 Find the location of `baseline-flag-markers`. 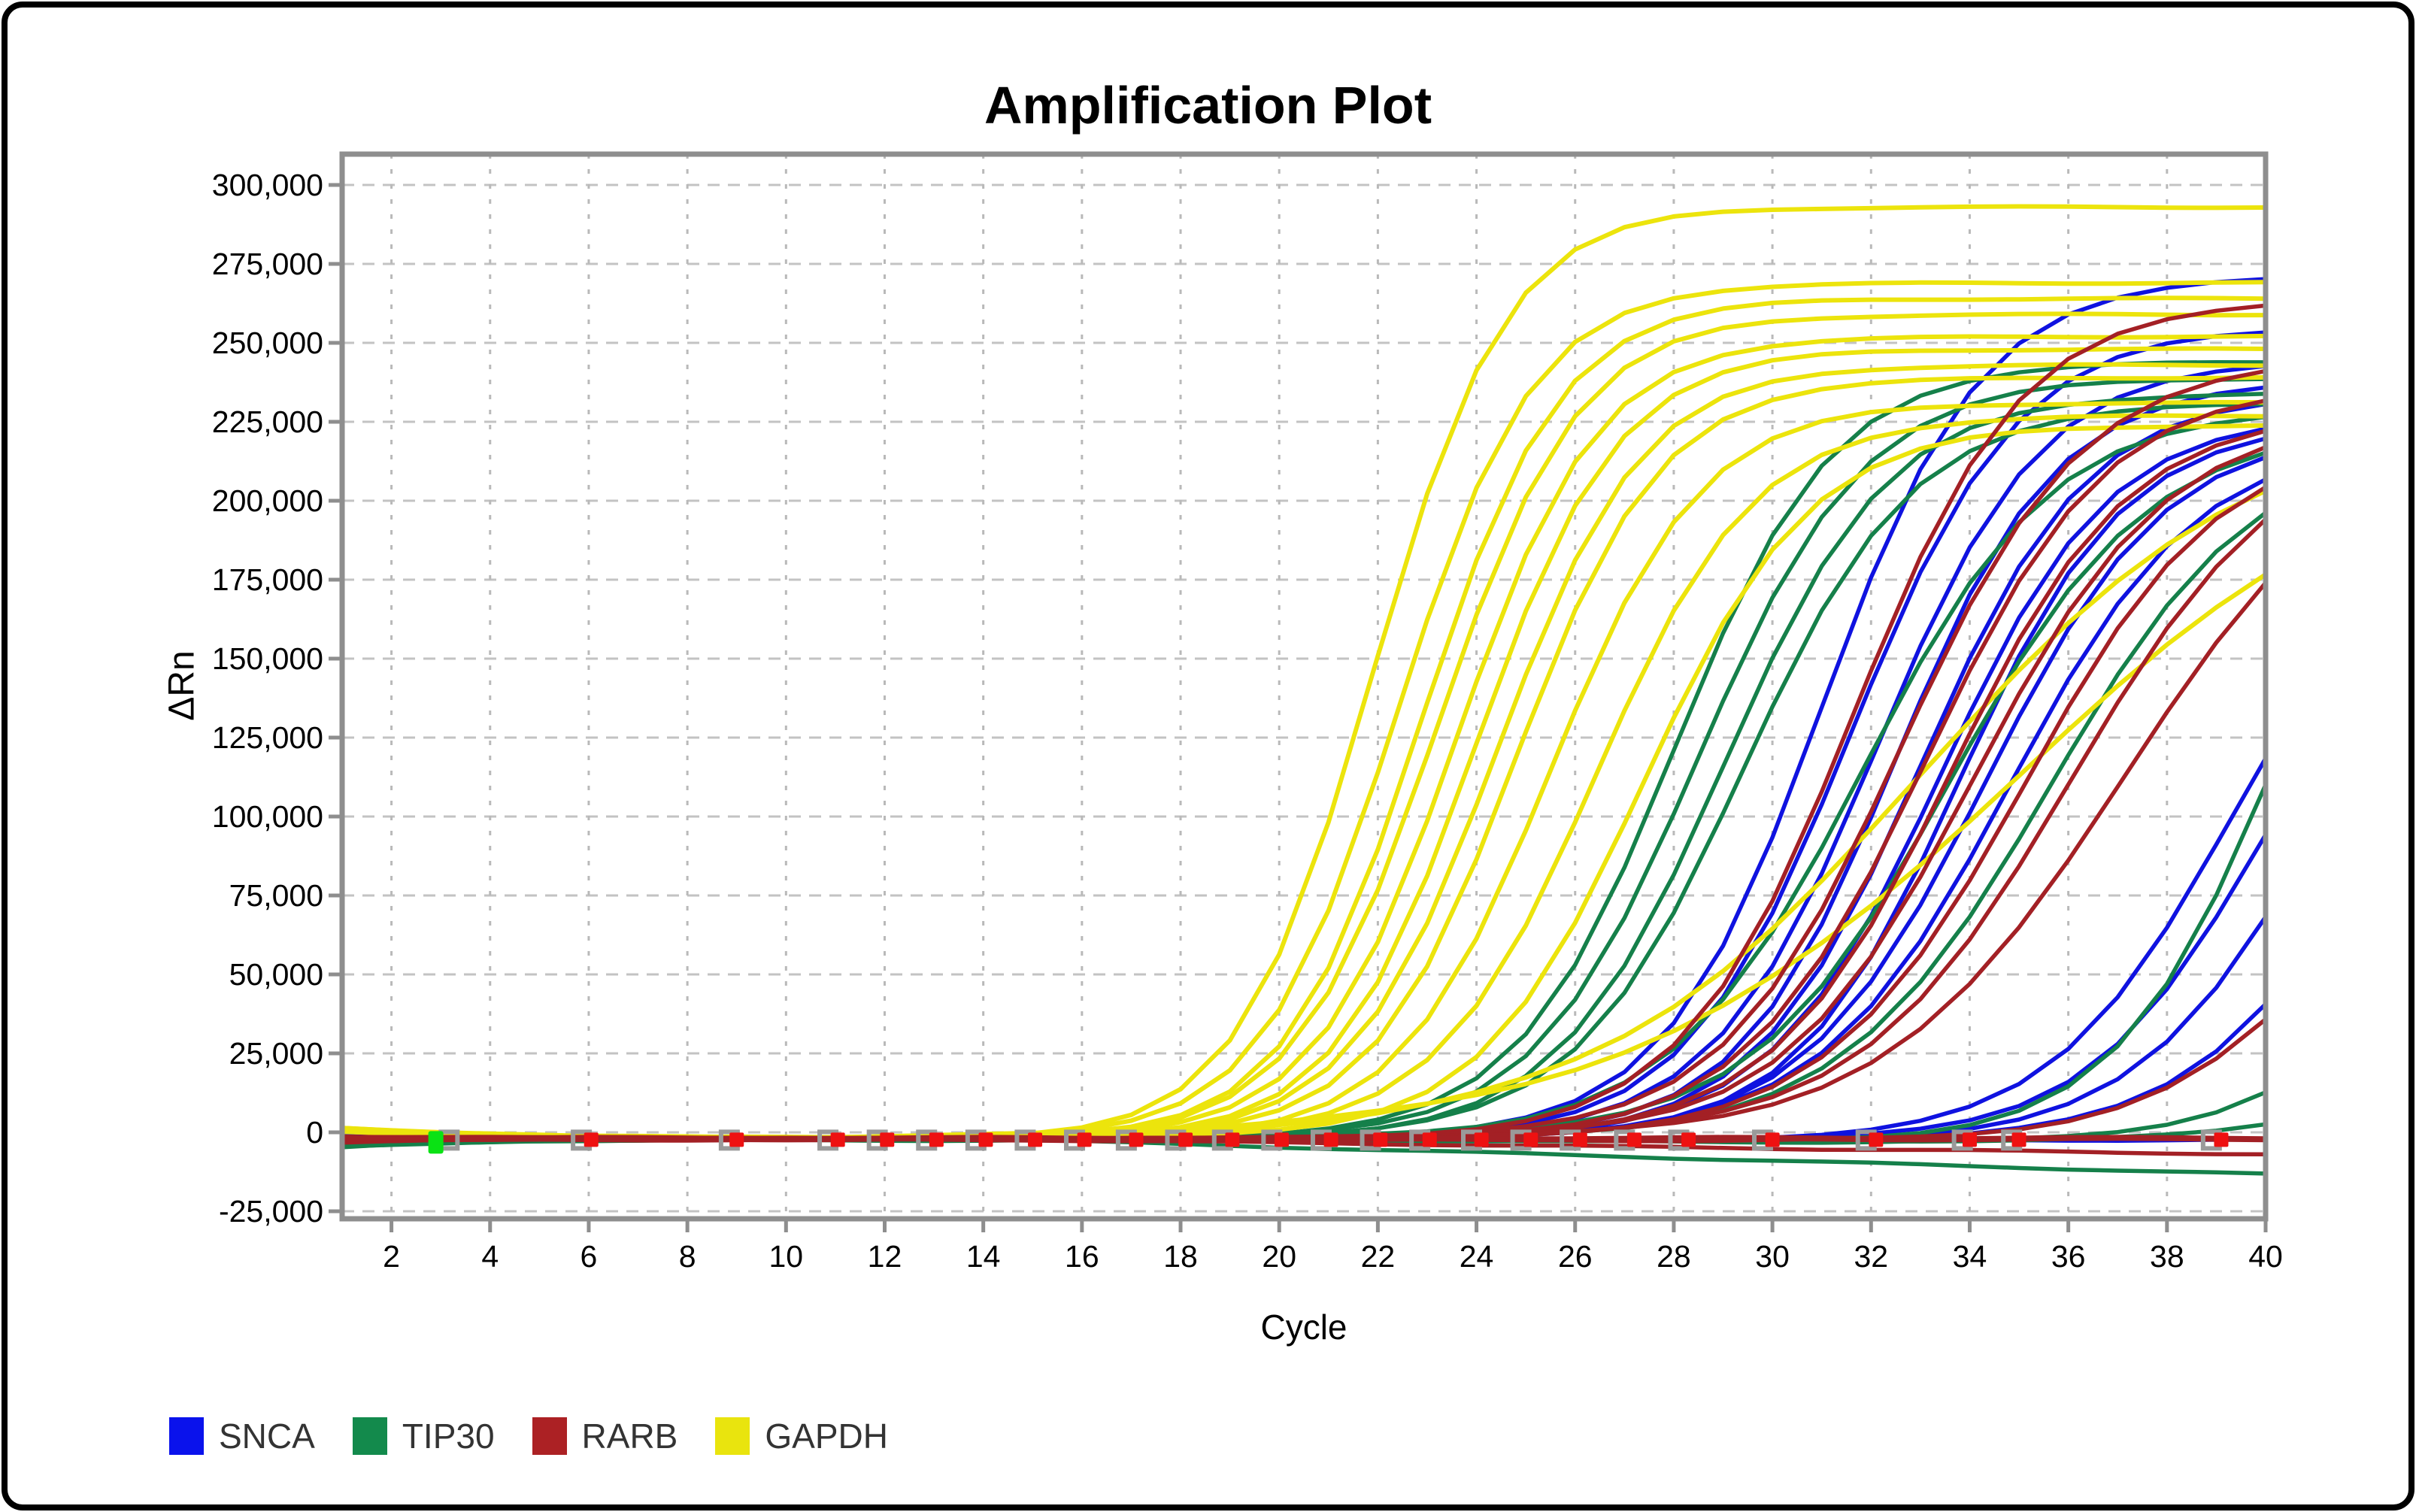

baseline-flag-markers is located at coordinates (1328, 1141).